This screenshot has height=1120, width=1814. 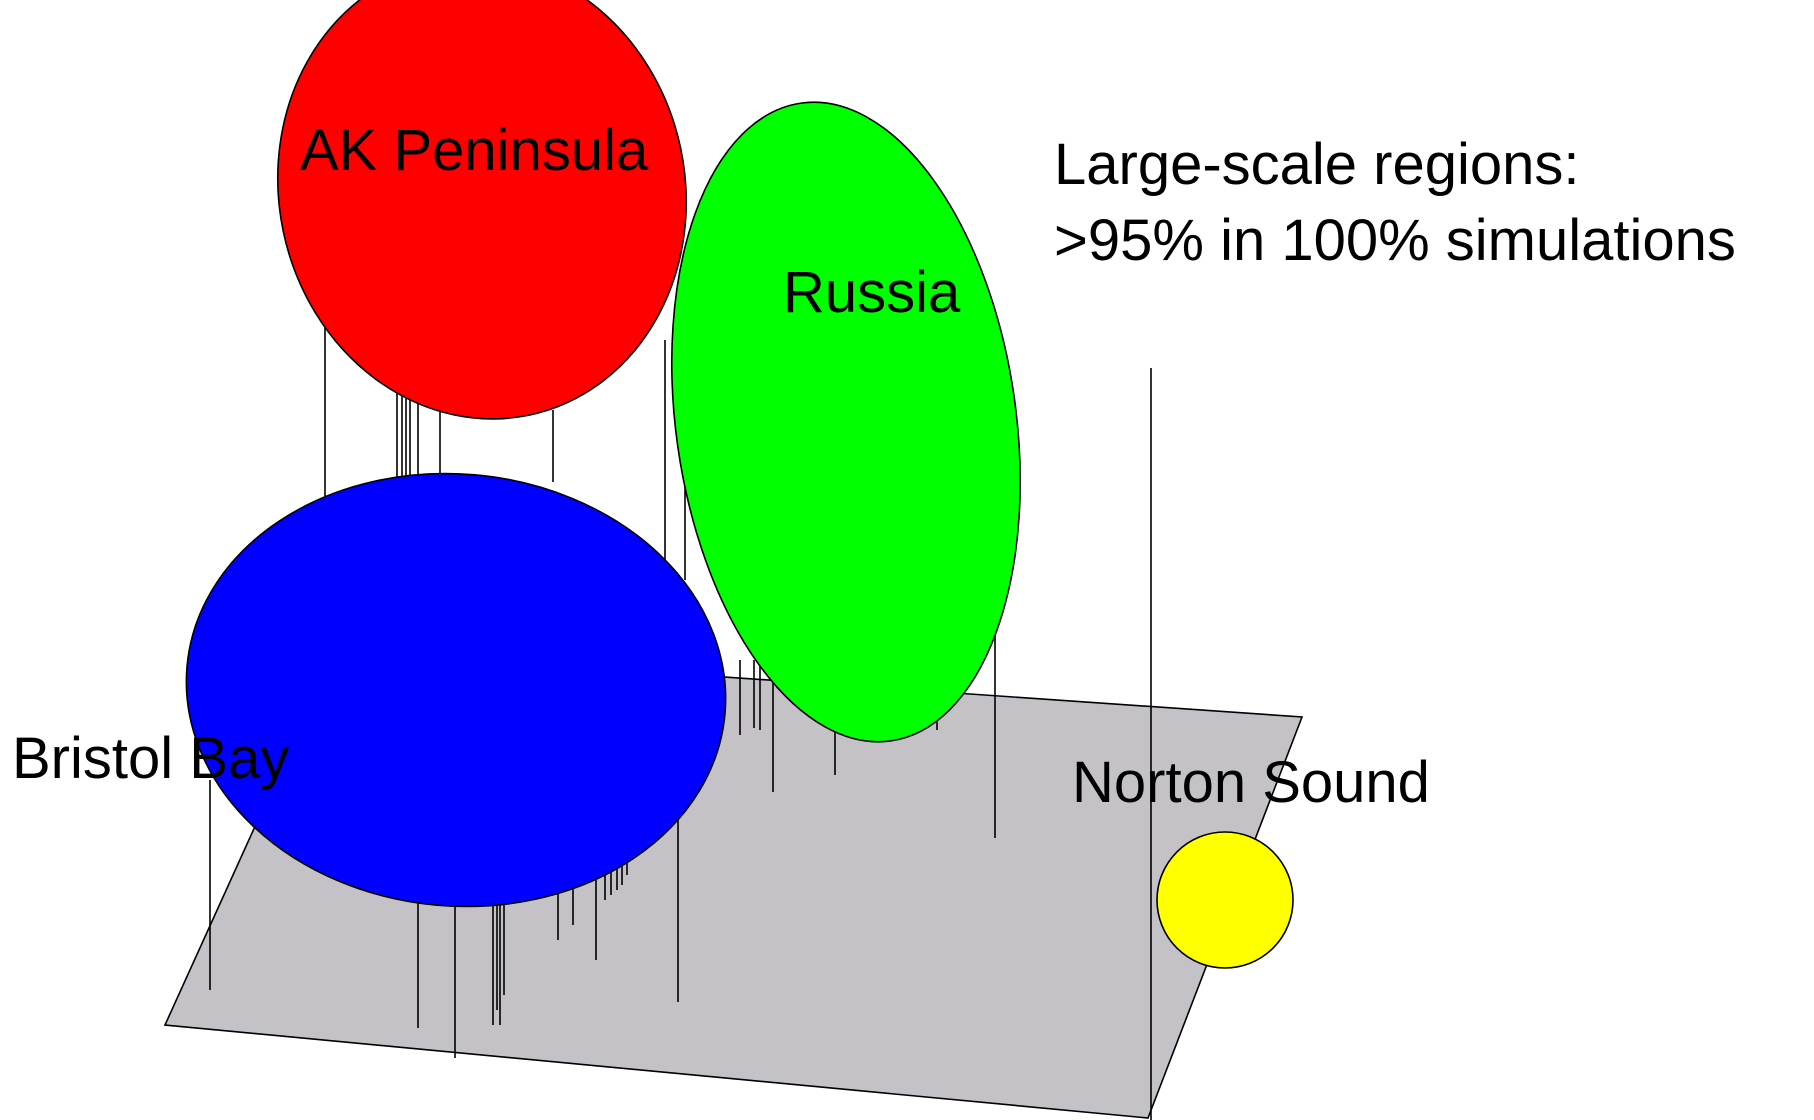 I want to click on norton-sound-label: Norton Sound, so click(x=1251, y=782).